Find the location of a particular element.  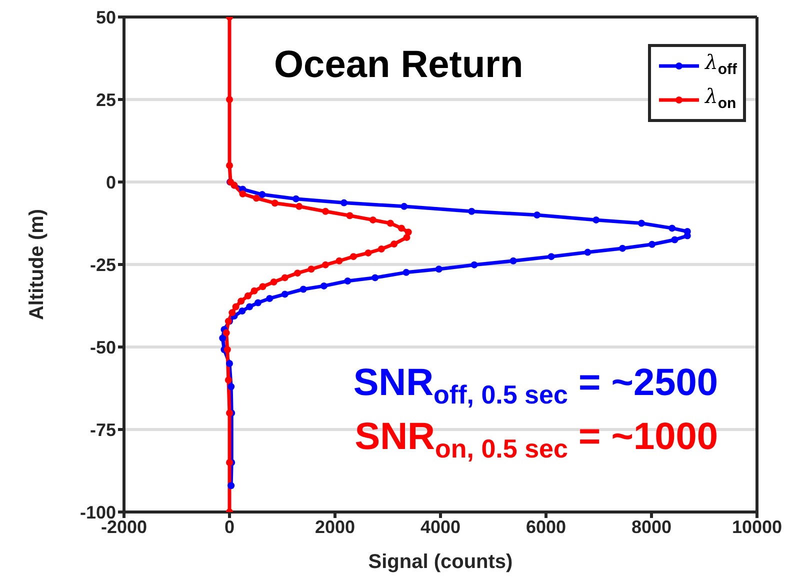

y-axis-title: Altitude (m) is located at coordinates (37, 264).